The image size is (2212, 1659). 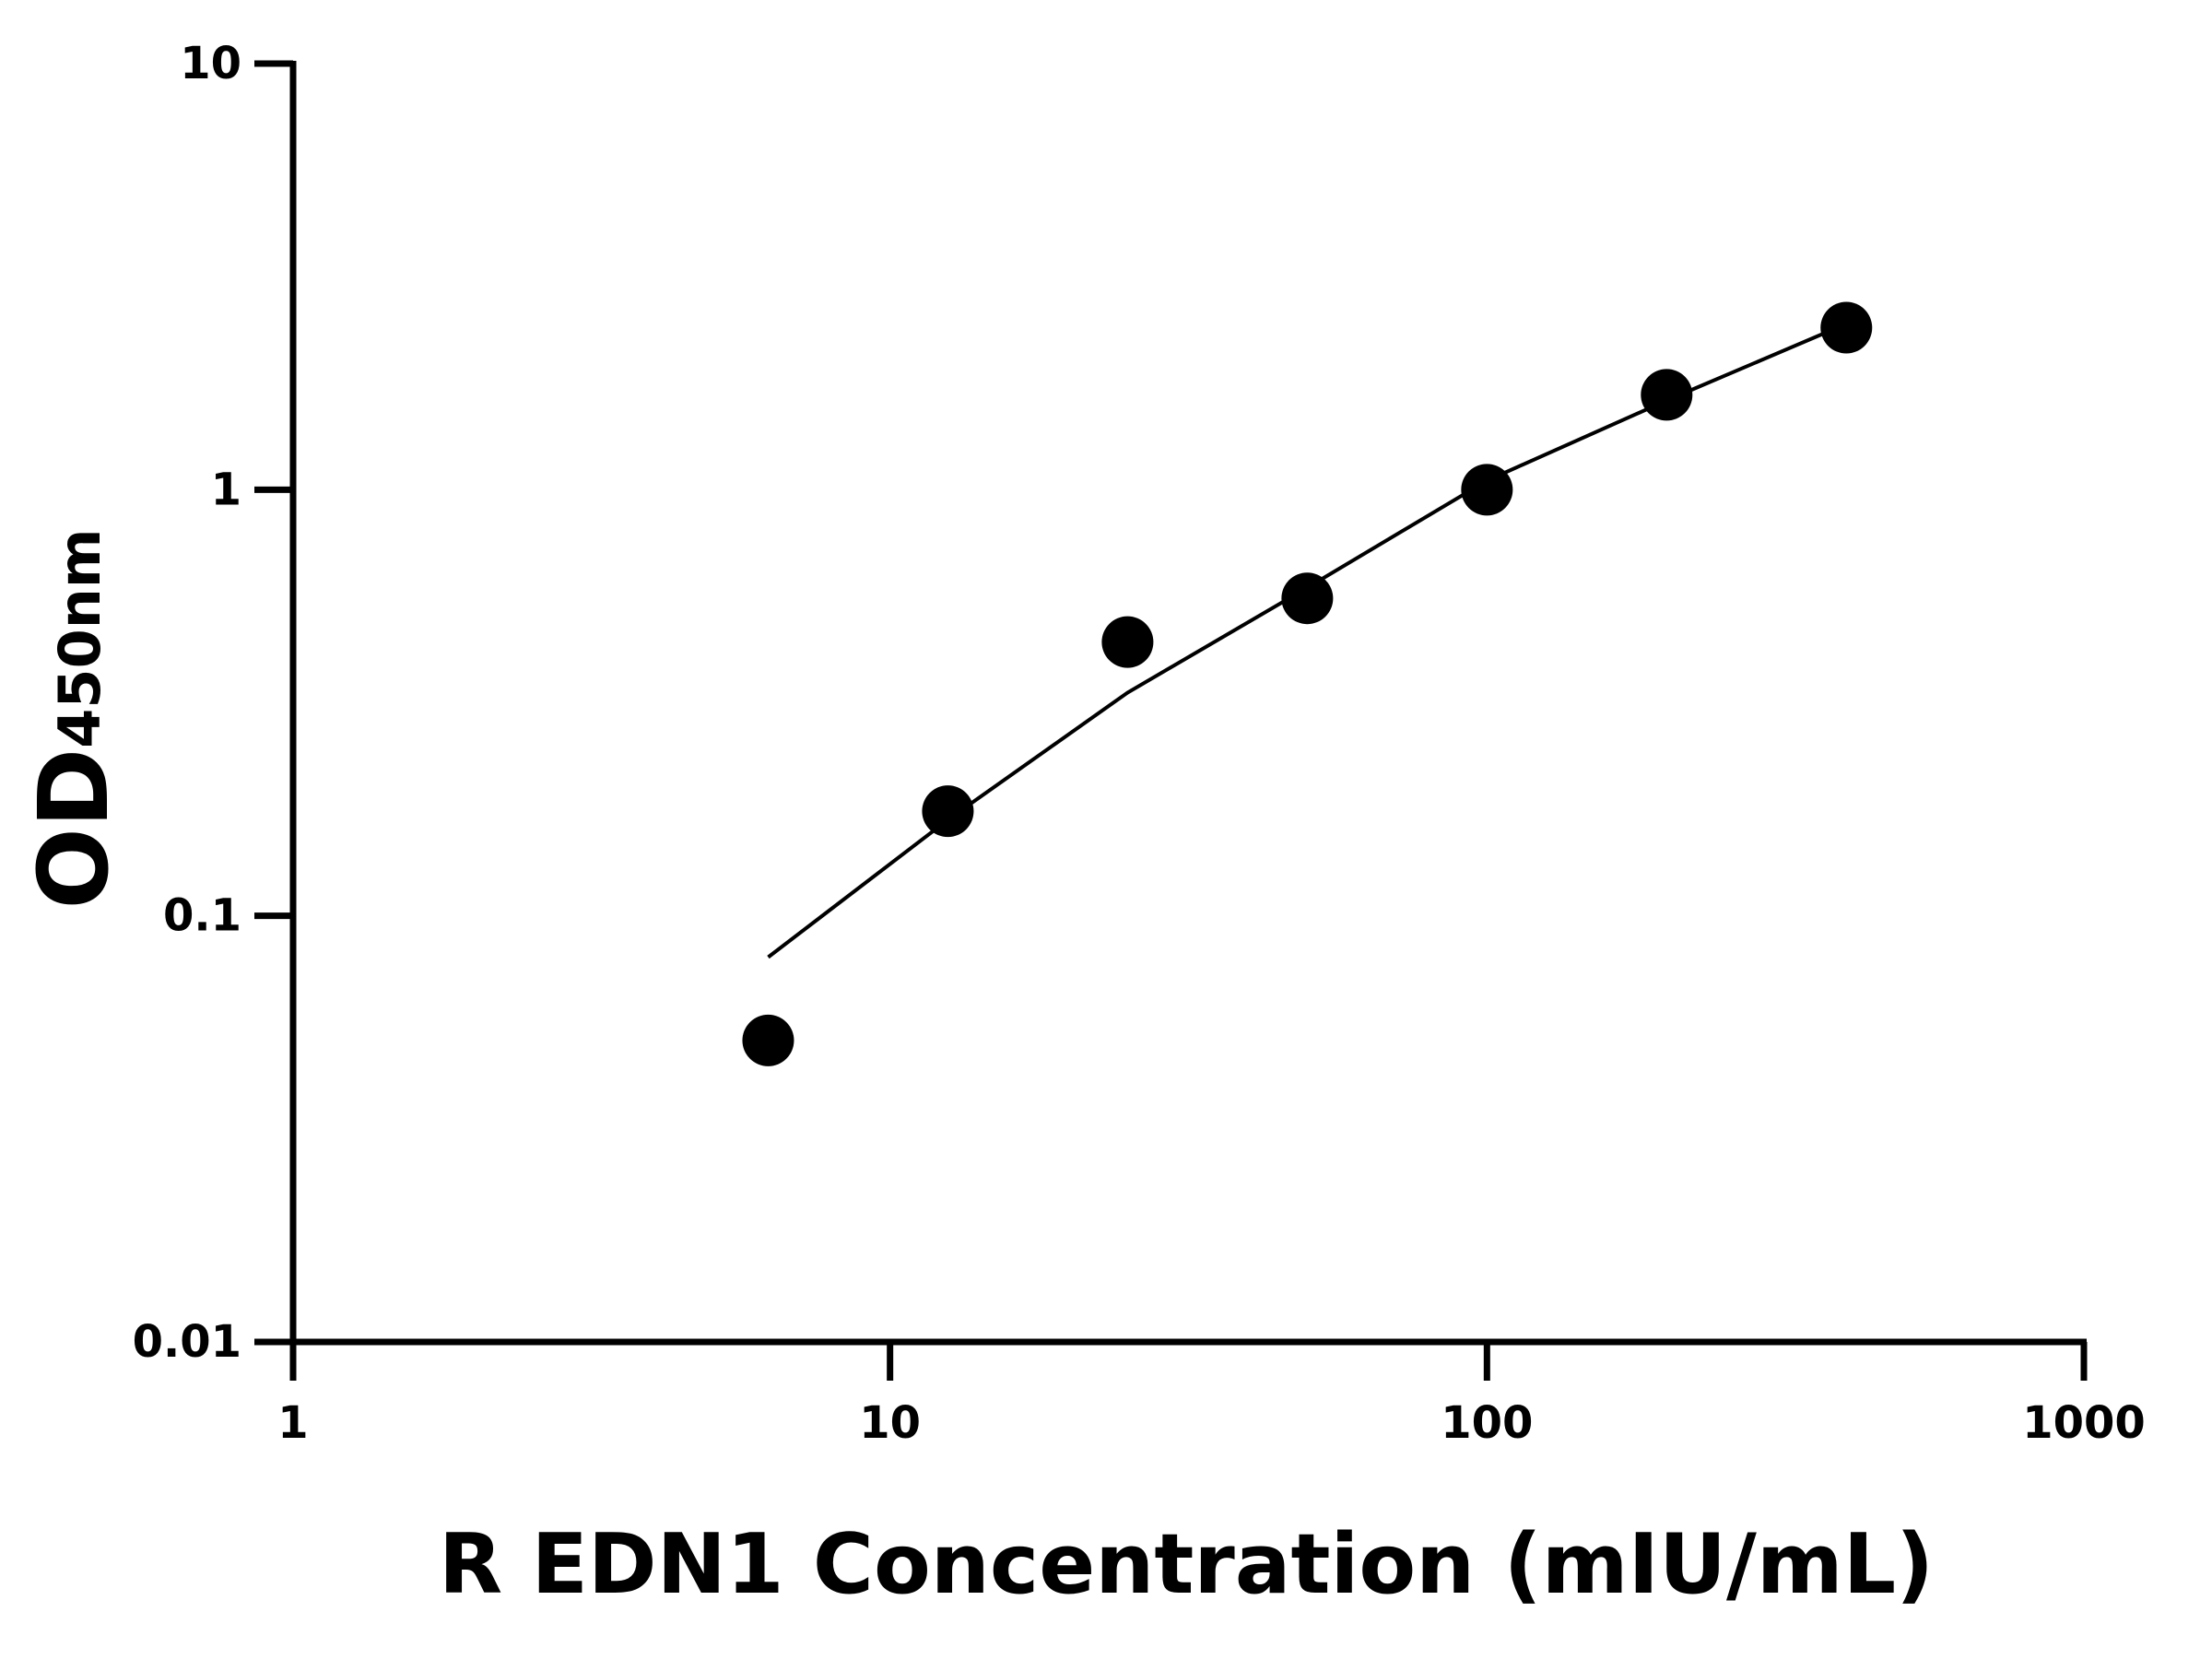 What do you see at coordinates (2084, 1423) in the screenshot?
I see `x-tick-label: 1000` at bounding box center [2084, 1423].